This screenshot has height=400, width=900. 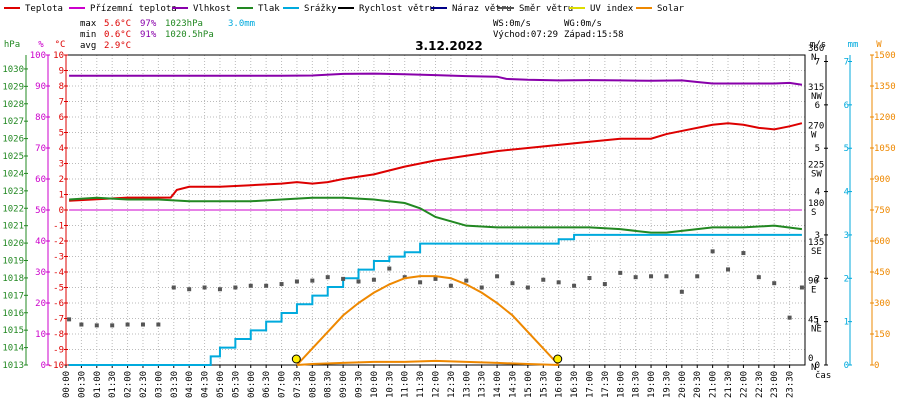 What do you see at coordinates (184, 24) in the screenshot?
I see `stats-max-press: 1023hPa` at bounding box center [184, 24].